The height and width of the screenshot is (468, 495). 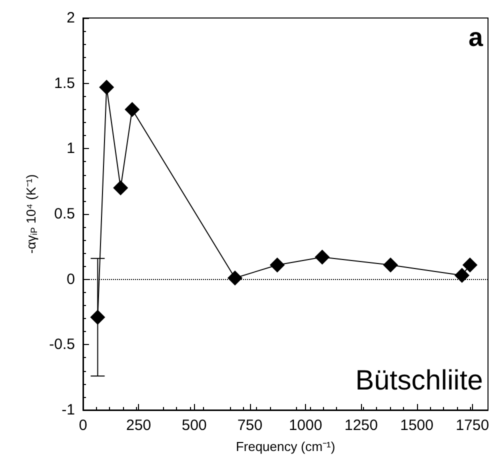 I want to click on y-tick-label: 1, so click(x=70, y=149).